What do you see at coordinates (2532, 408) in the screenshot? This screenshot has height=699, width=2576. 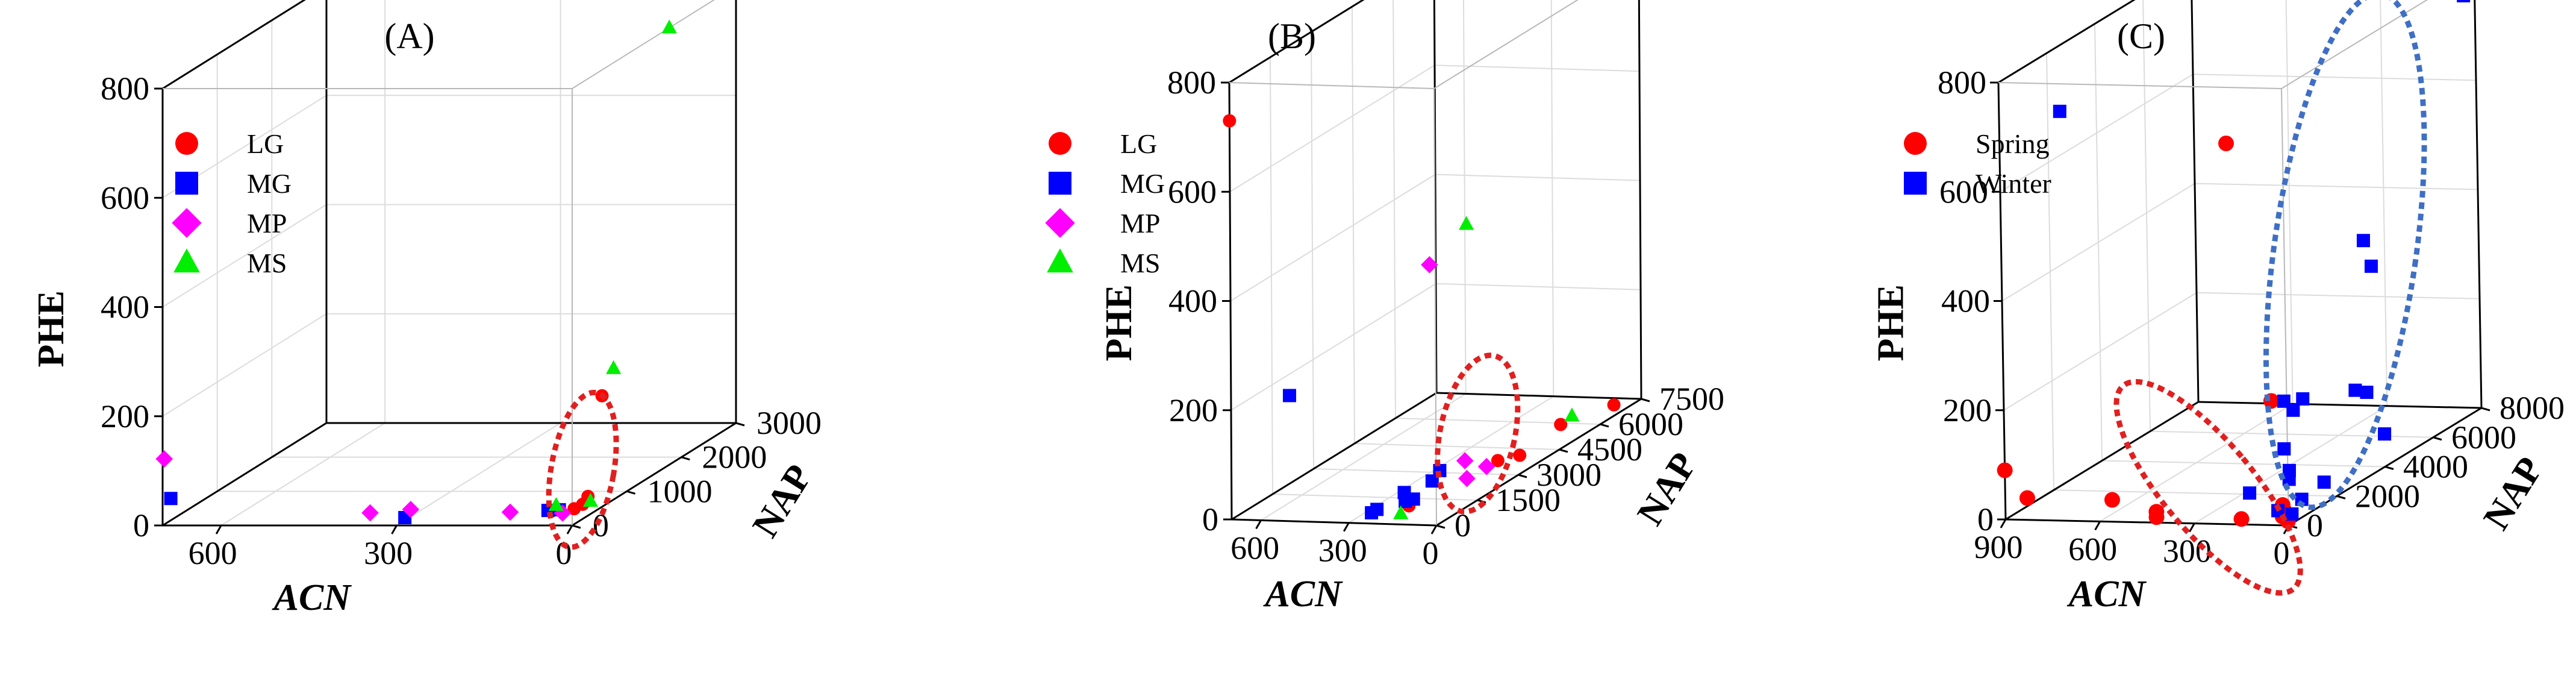 I see `y-tick-label: 8000` at bounding box center [2532, 408].